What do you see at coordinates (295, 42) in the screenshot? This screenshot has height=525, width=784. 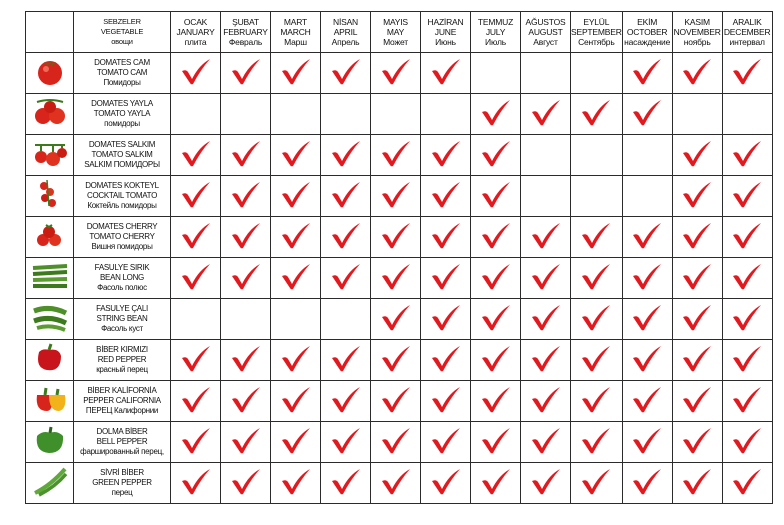 I see `month-name-ru: Марш` at bounding box center [295, 42].